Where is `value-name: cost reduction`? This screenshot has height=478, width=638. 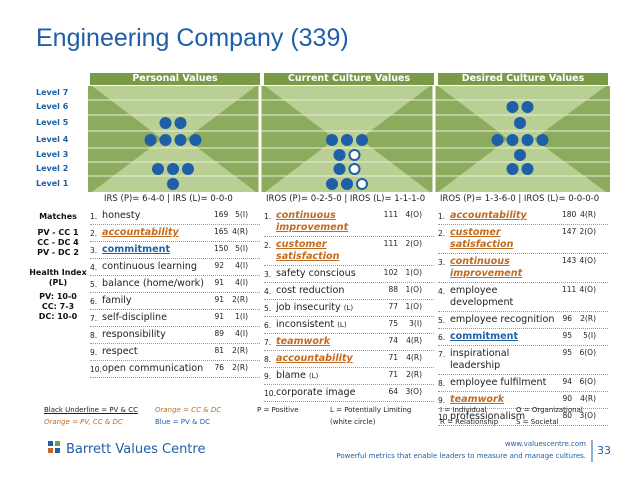
value-name: cost reduction is located at coordinates (325, 291).